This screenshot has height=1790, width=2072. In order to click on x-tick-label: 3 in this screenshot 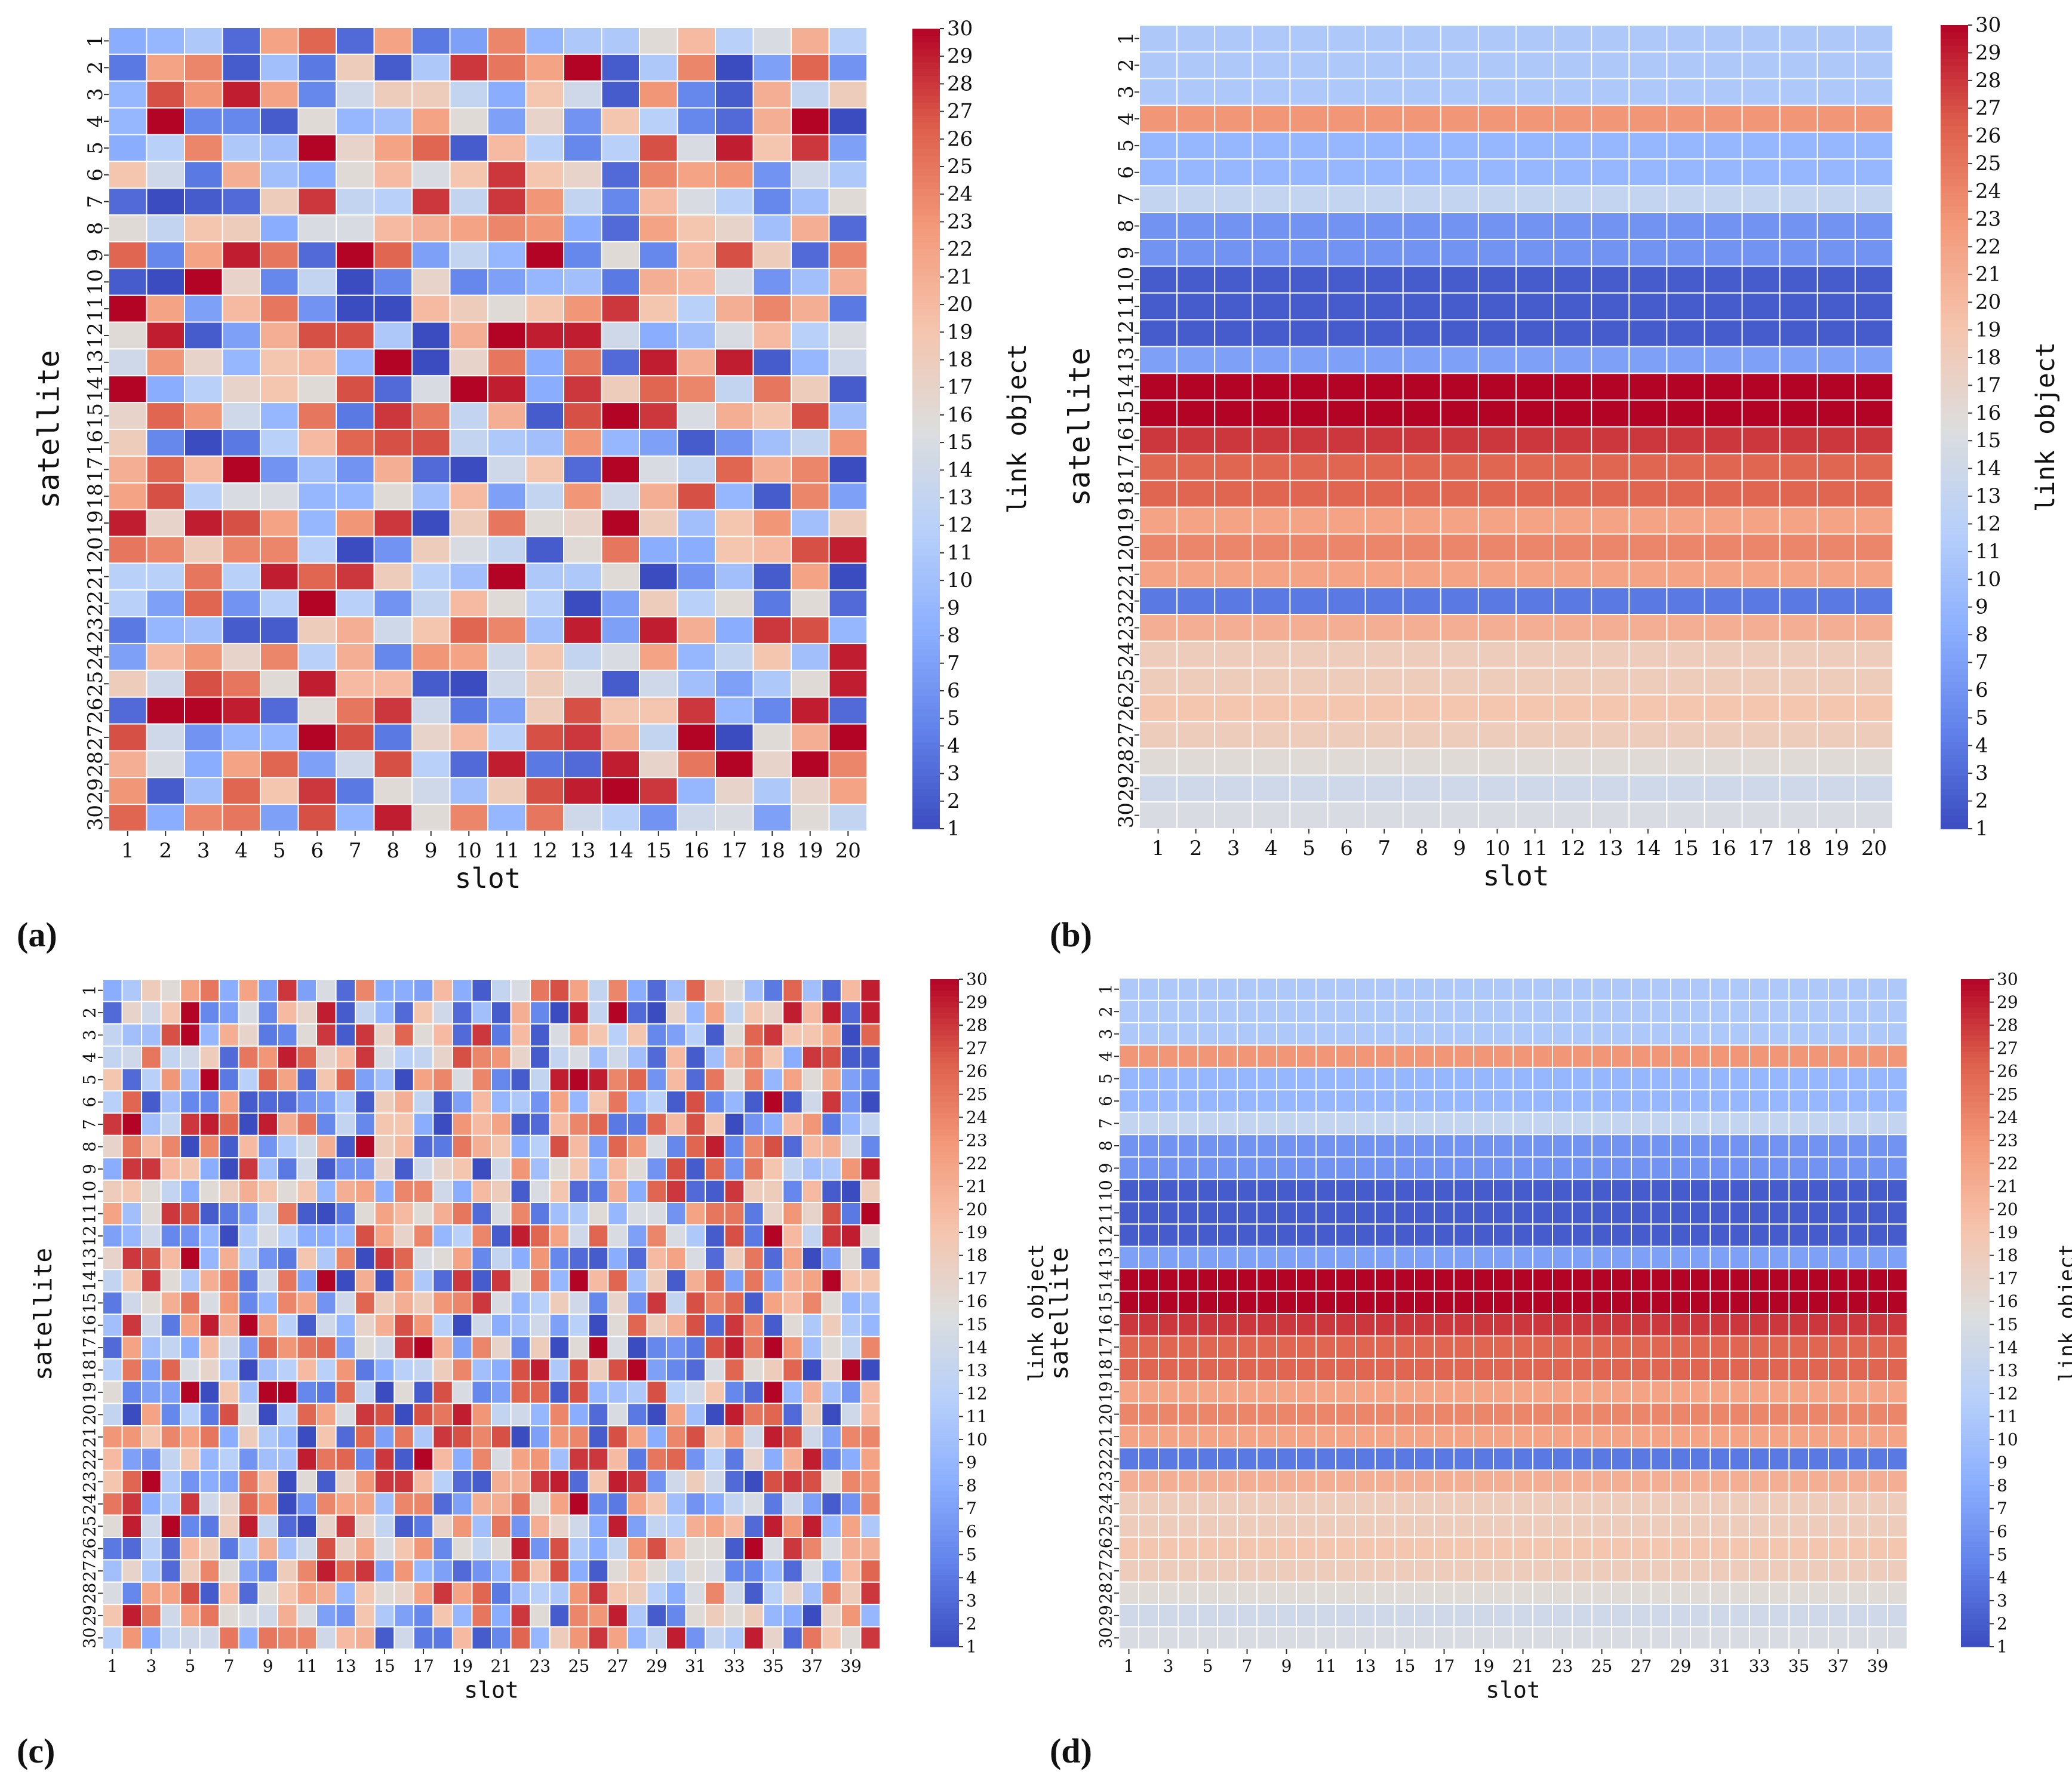, I will do `click(1169, 1666)`.